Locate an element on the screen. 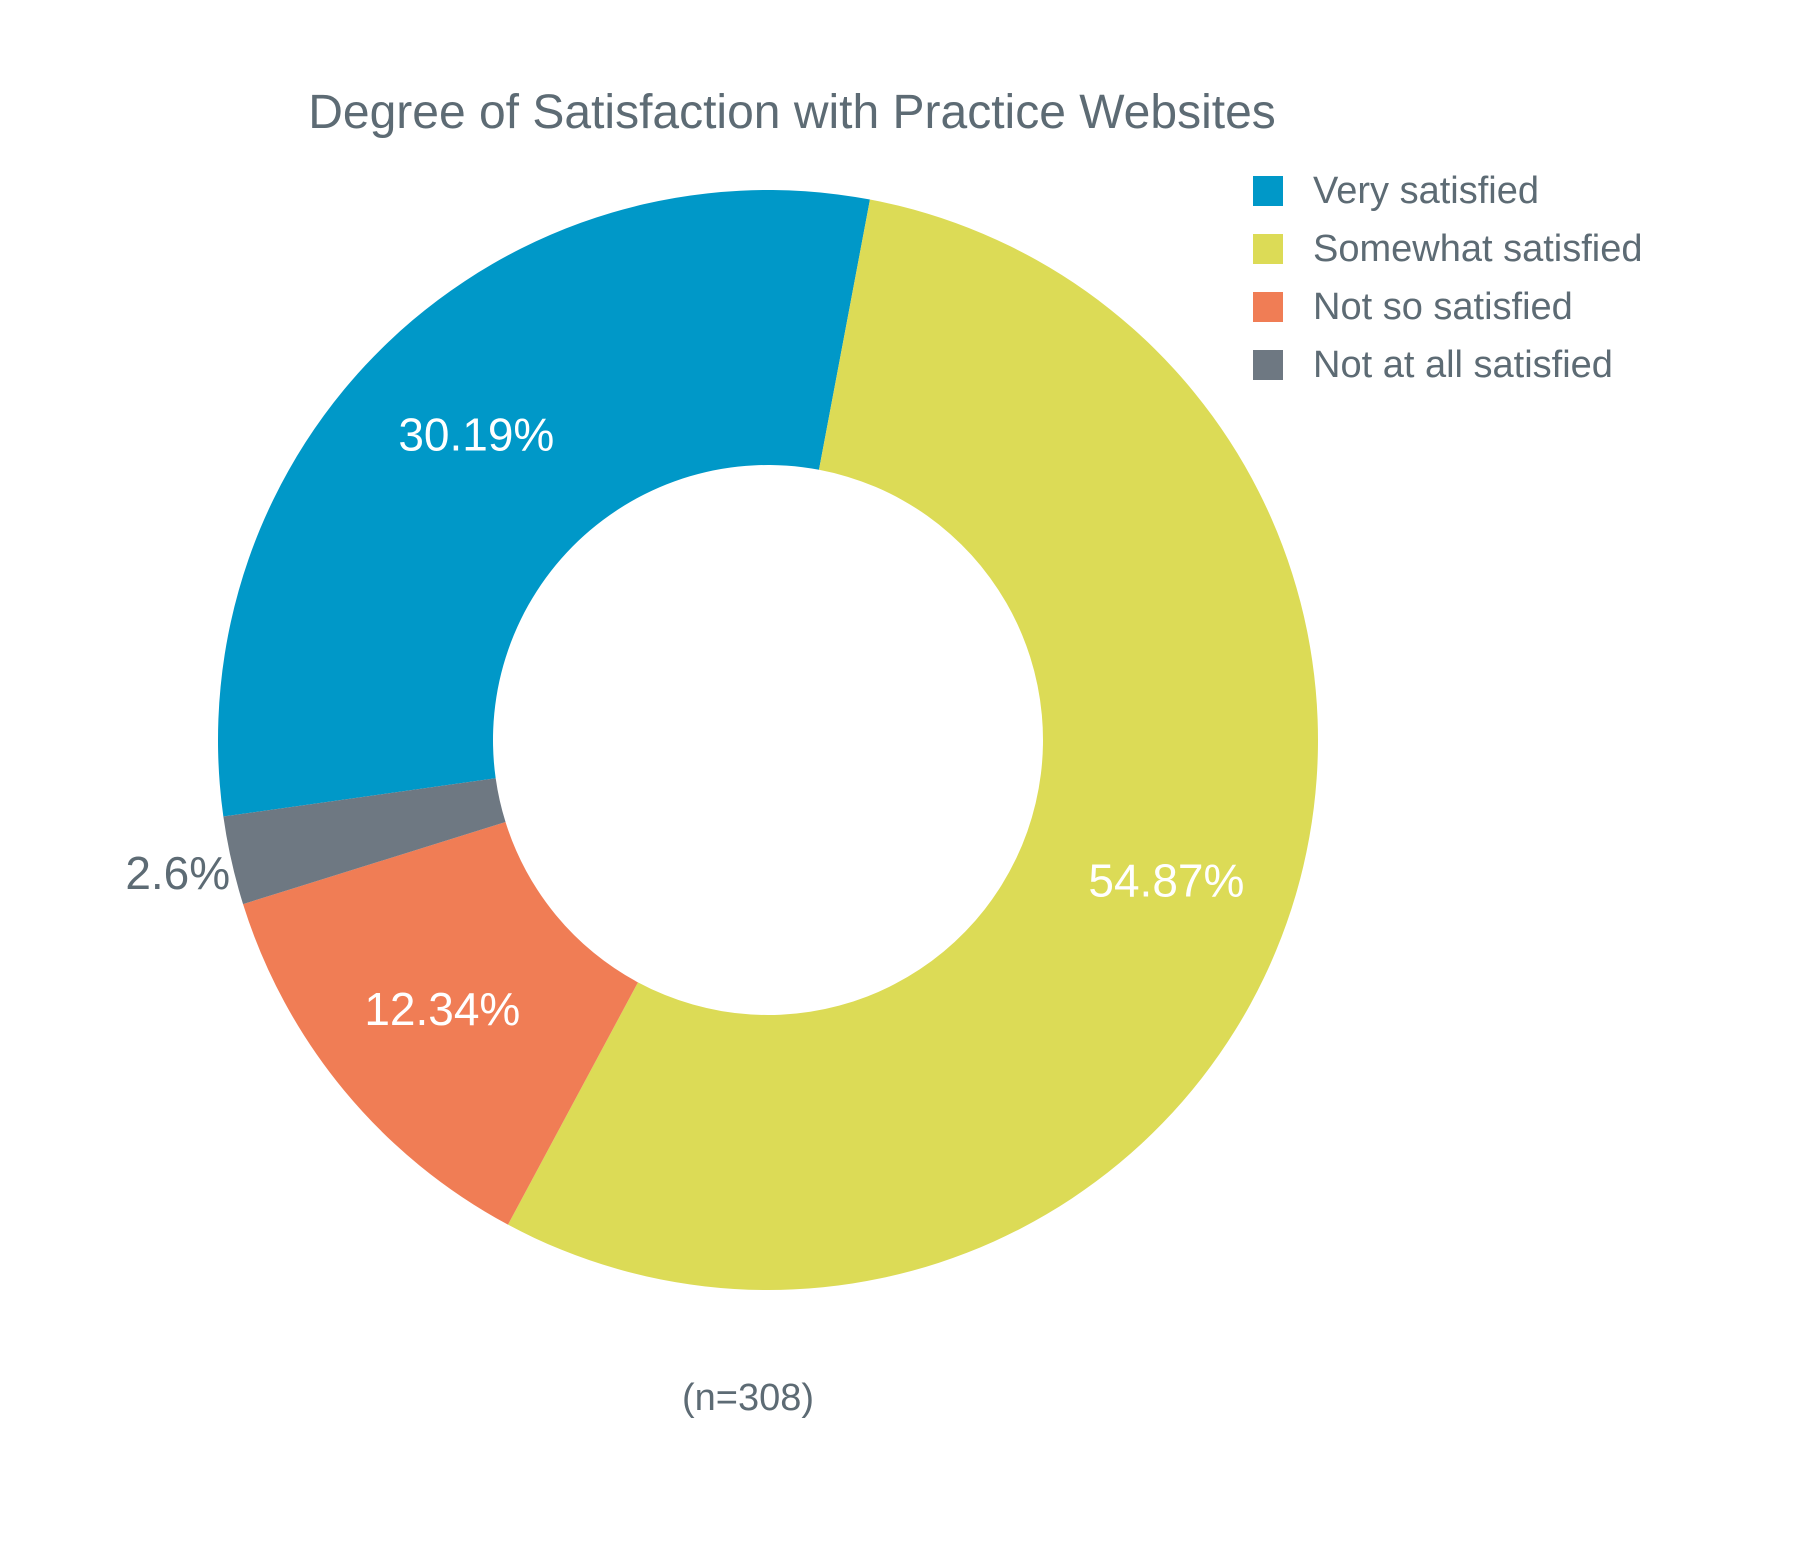 The height and width of the screenshot is (1547, 1818). legend-swatch-not-so-satisfied is located at coordinates (1268, 307).